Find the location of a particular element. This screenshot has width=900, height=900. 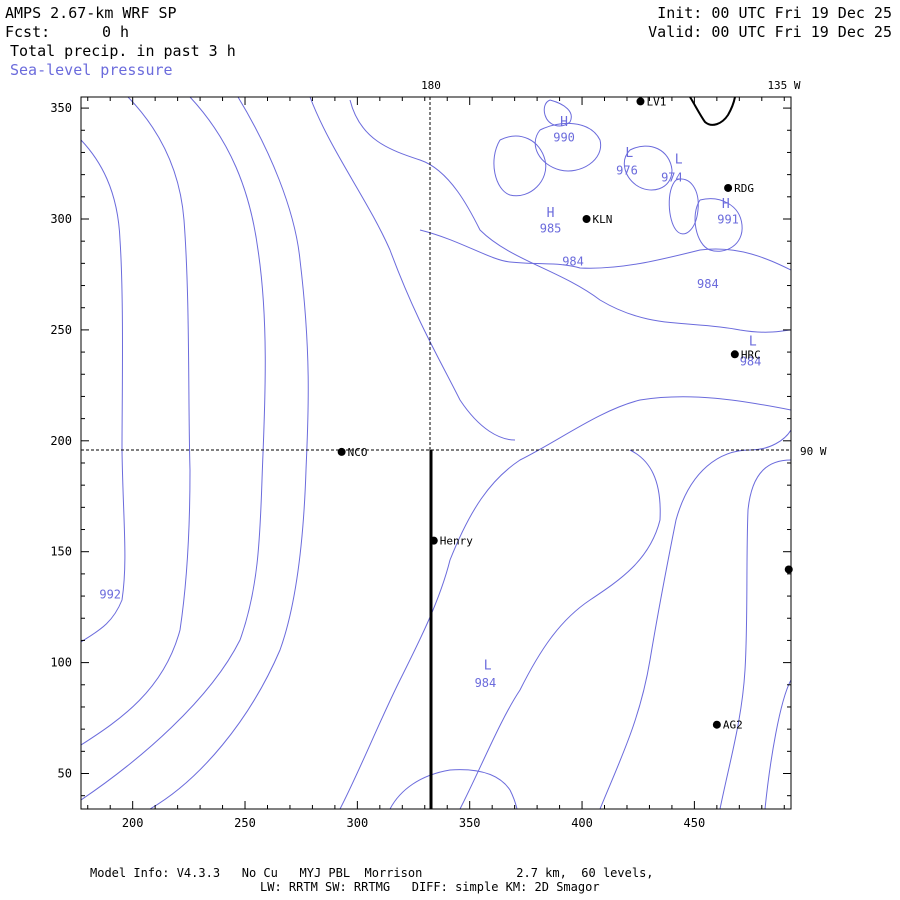

meridian-label-180: 180 is located at coordinates (431, 85).